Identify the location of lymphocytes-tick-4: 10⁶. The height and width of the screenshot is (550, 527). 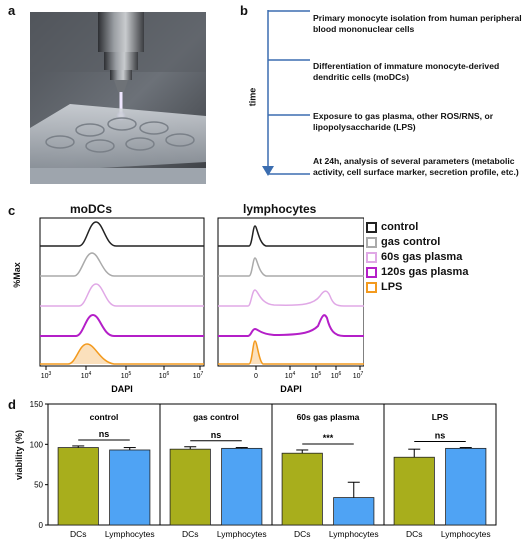
(336, 375).